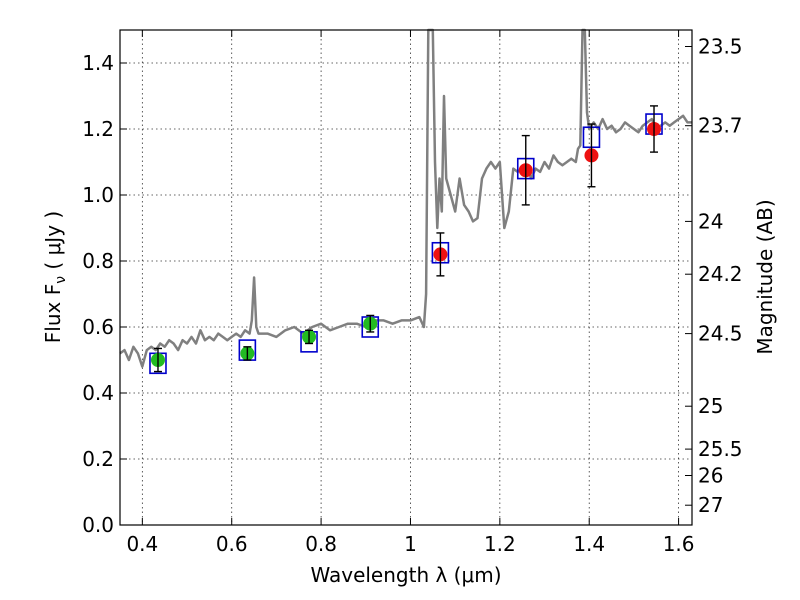  I want to click on y2-tick-label: 23.7, so click(720, 126).